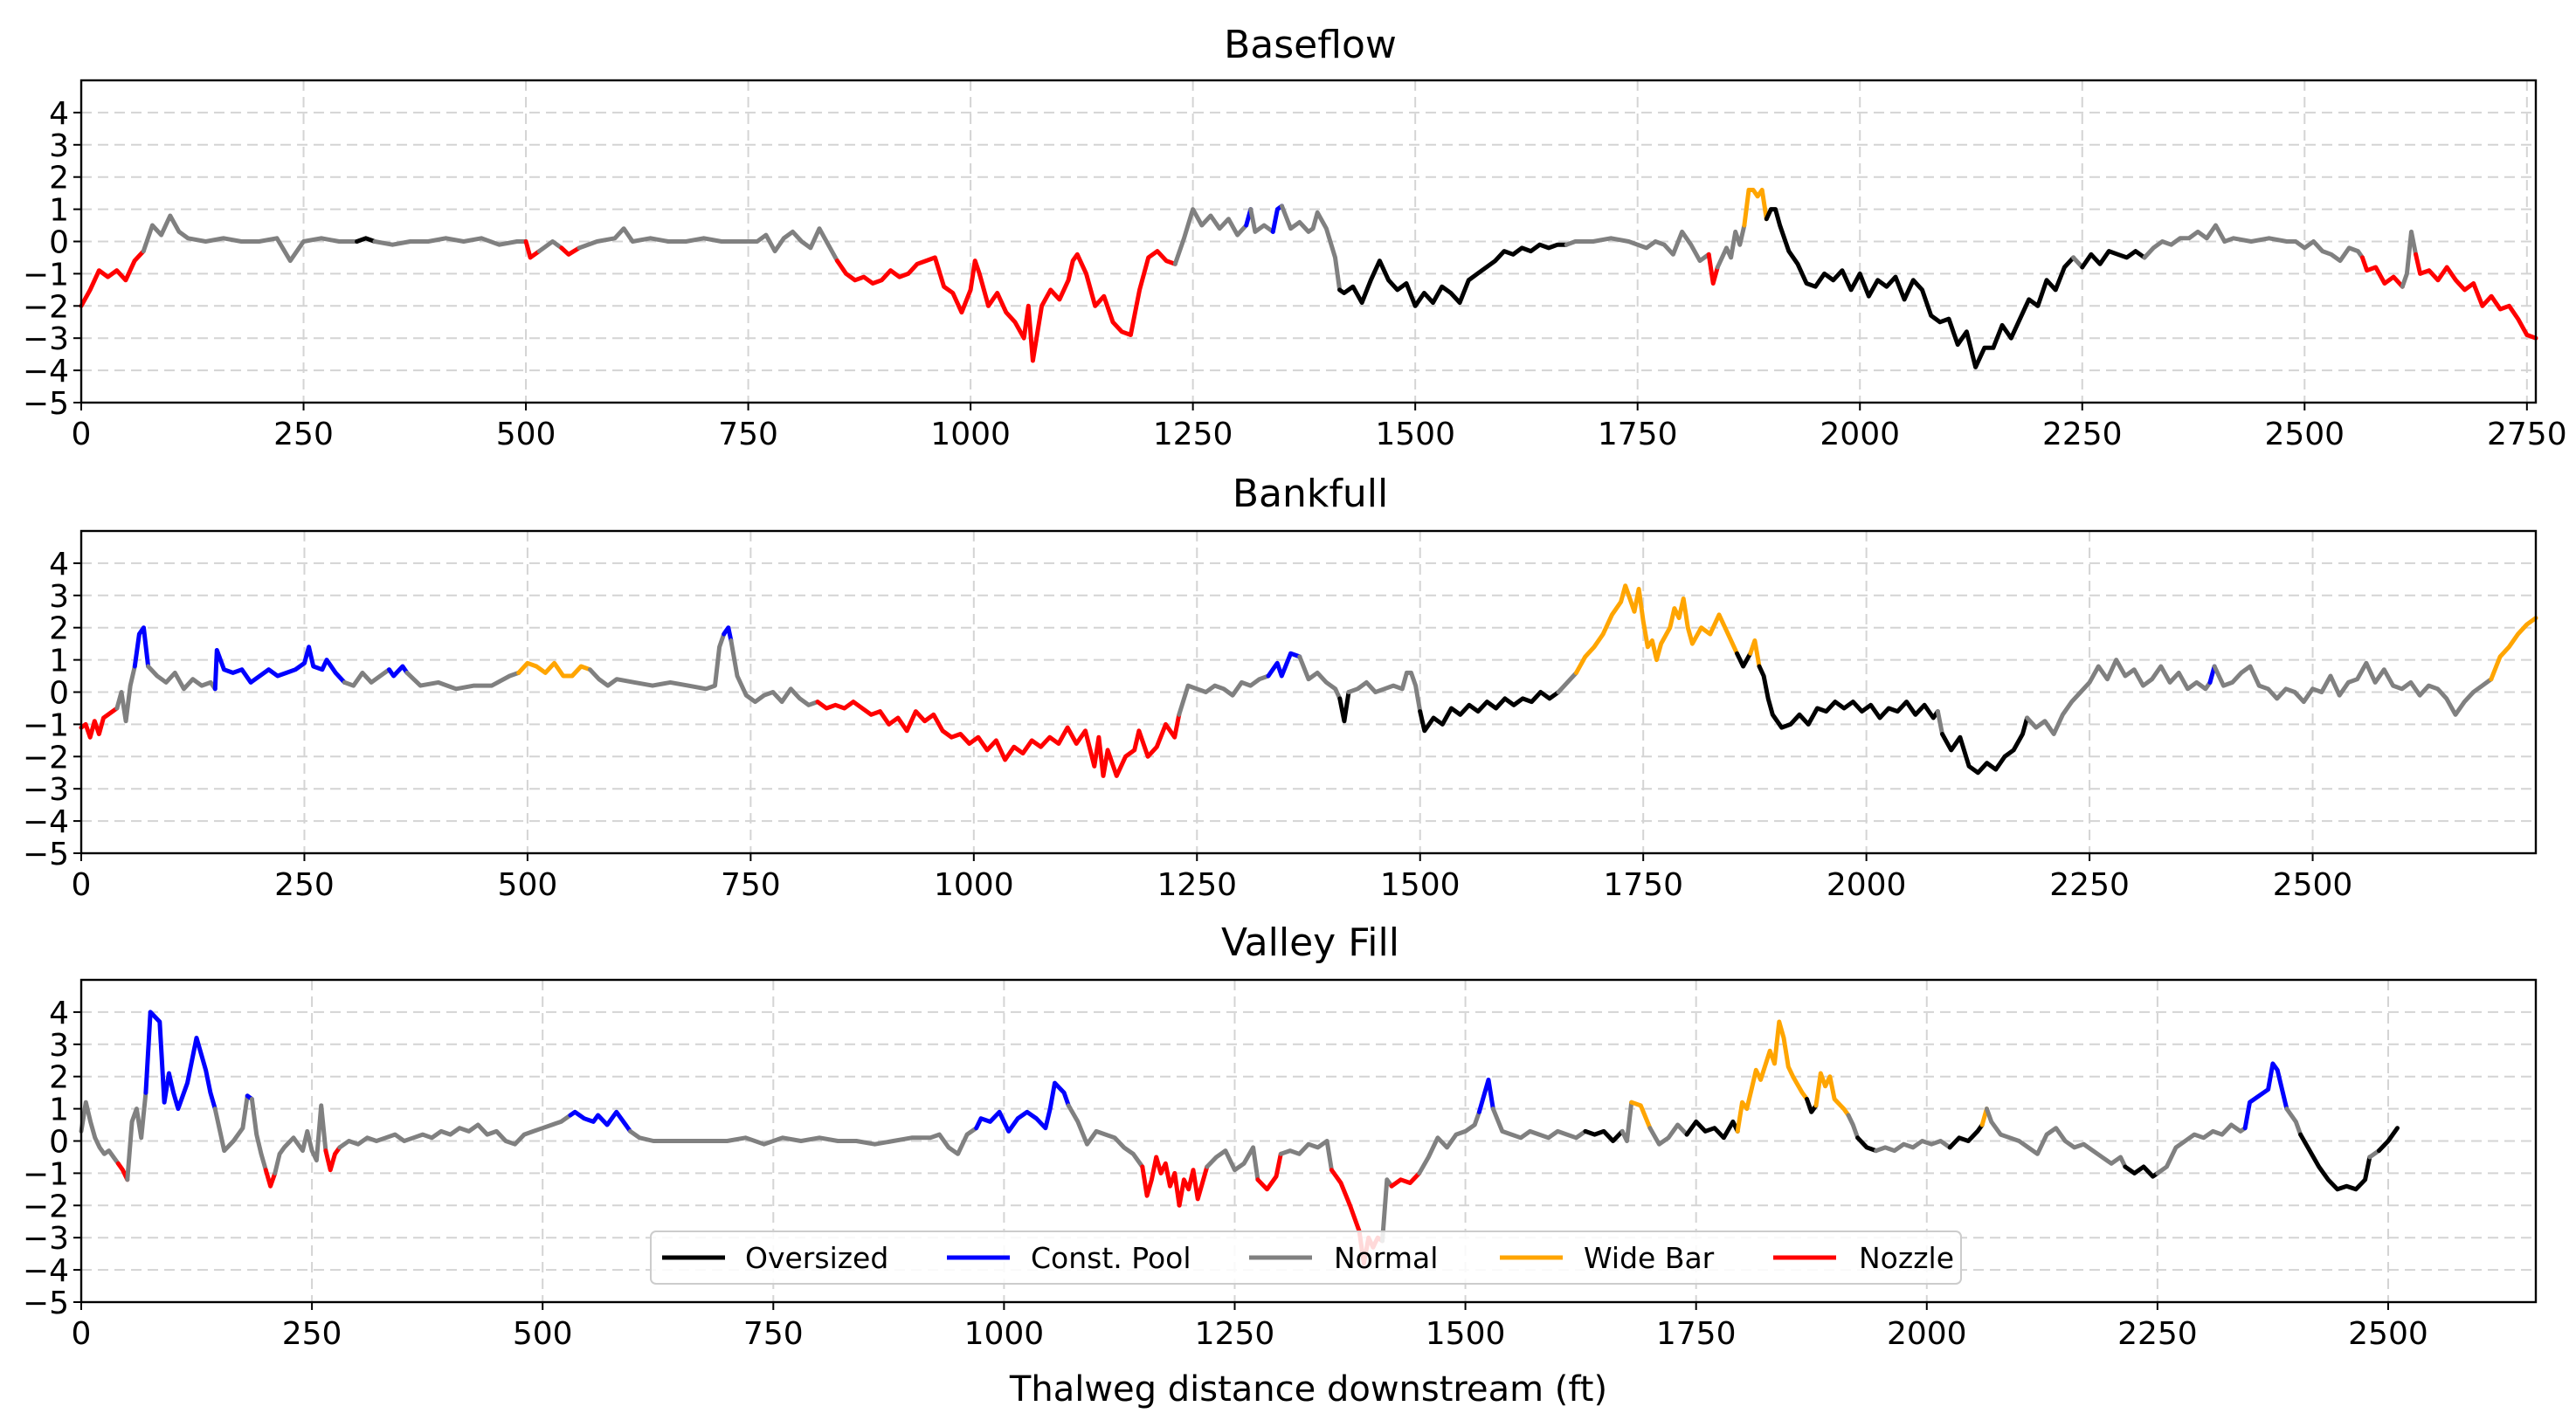 Image resolution: width=2576 pixels, height=1427 pixels. What do you see at coordinates (816, 1258) in the screenshot?
I see `legend-label-oversized: Oversized` at bounding box center [816, 1258].